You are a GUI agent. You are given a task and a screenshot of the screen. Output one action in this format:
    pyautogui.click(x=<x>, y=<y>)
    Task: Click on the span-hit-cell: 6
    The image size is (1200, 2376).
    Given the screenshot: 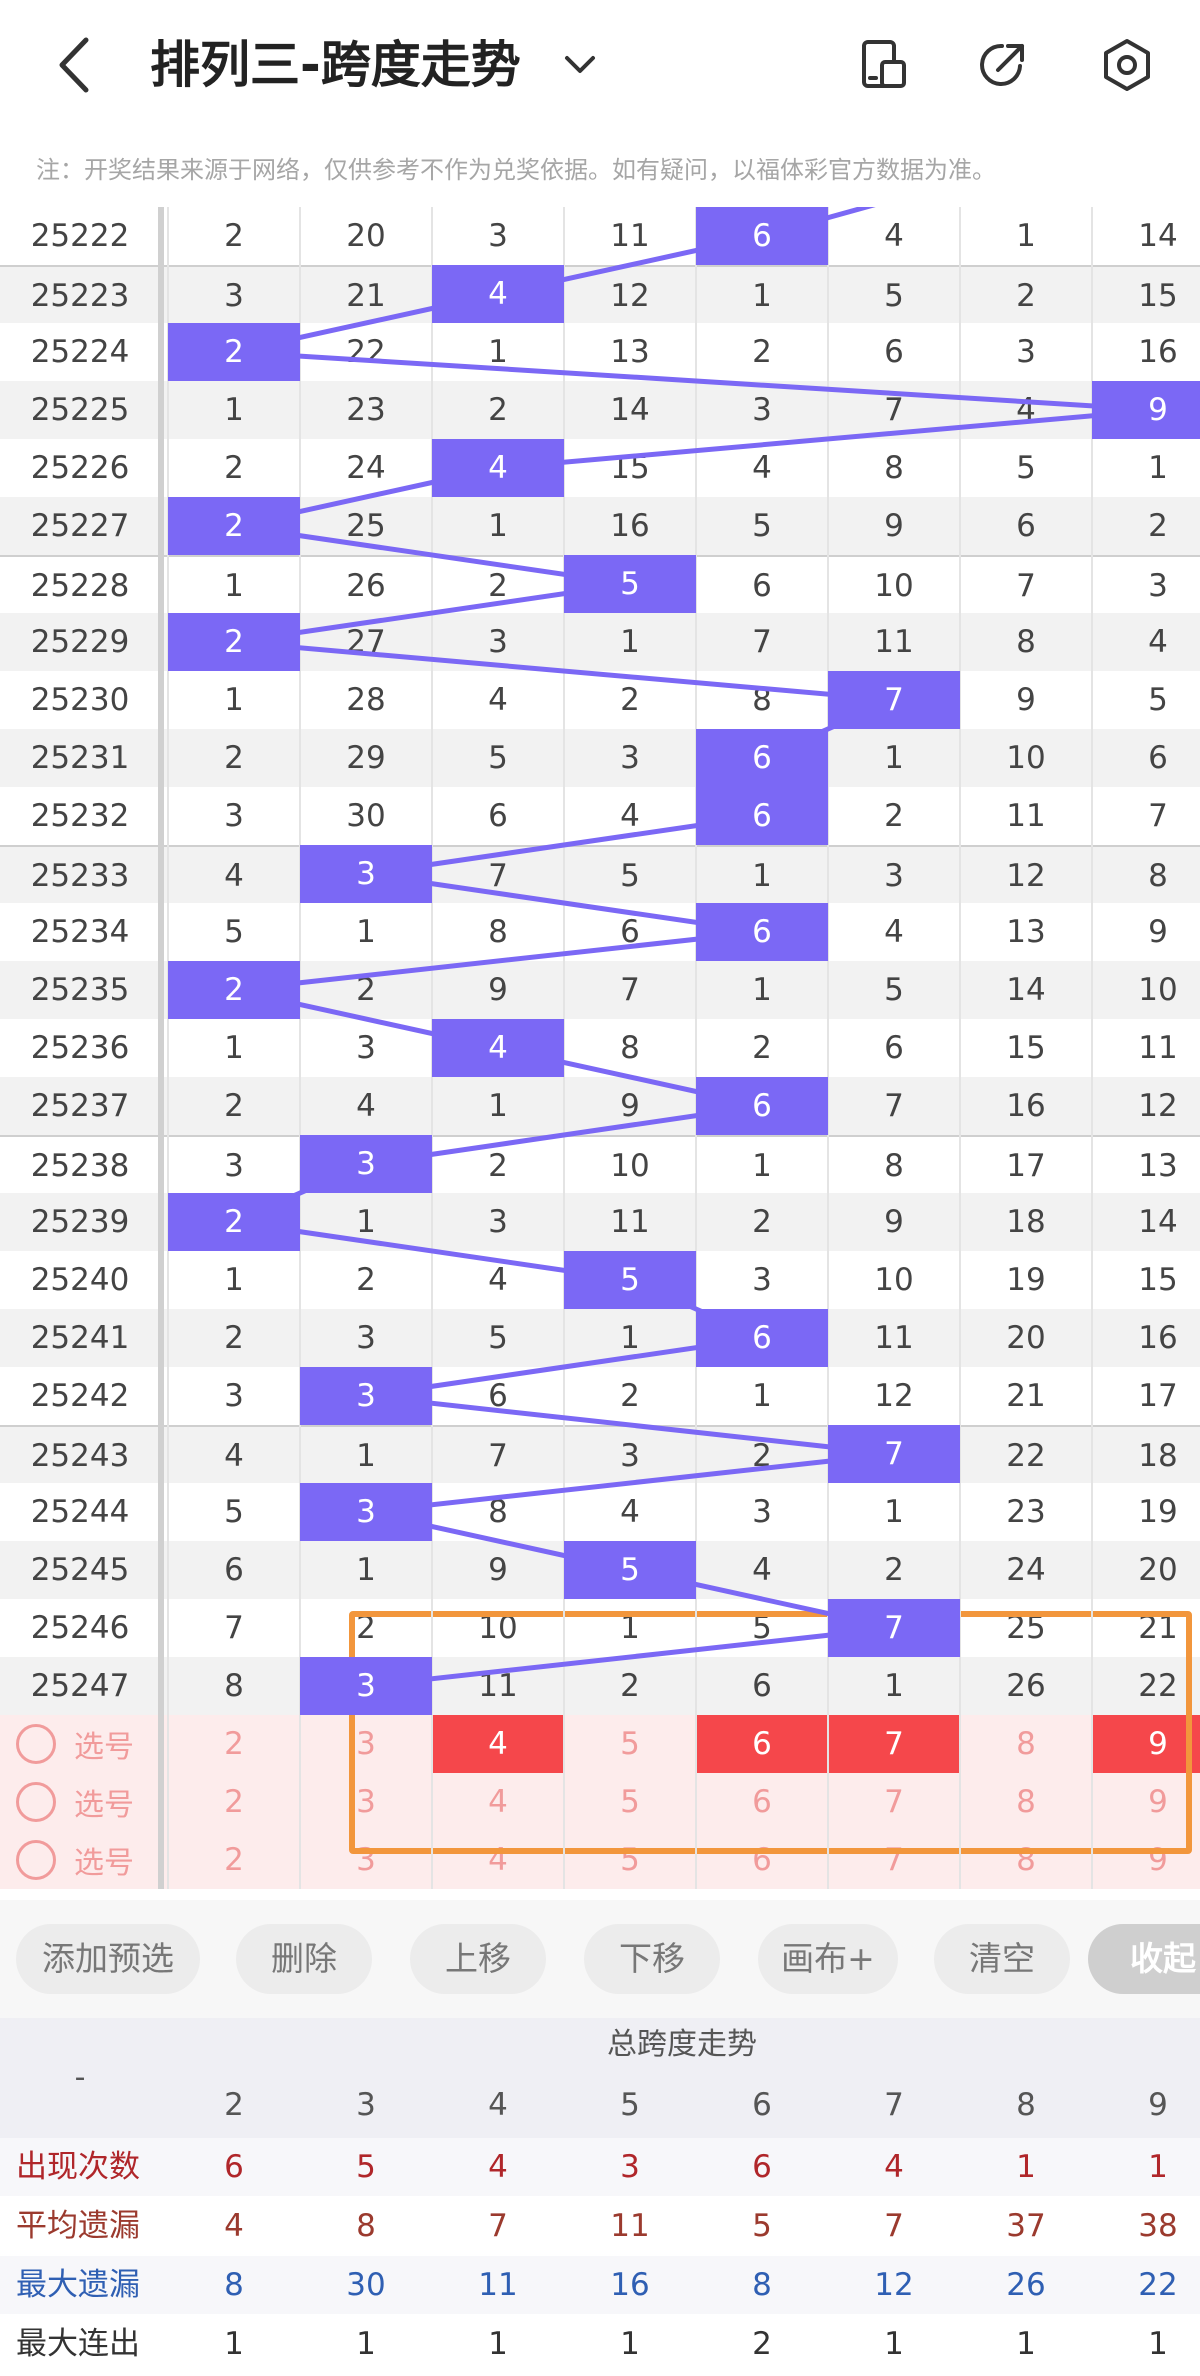 What is the action you would take?
    pyautogui.click(x=762, y=236)
    